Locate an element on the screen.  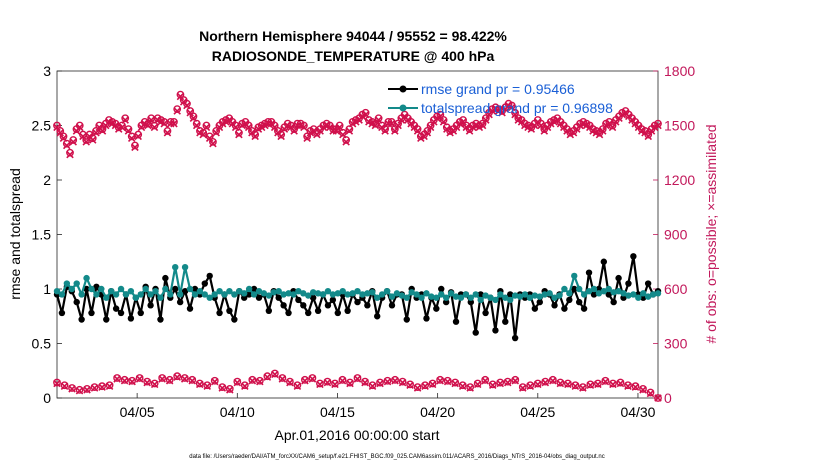
chart-subtitle: RADIOSONDE_TEMPERATURE @ 400 hPa is located at coordinates (353, 56).